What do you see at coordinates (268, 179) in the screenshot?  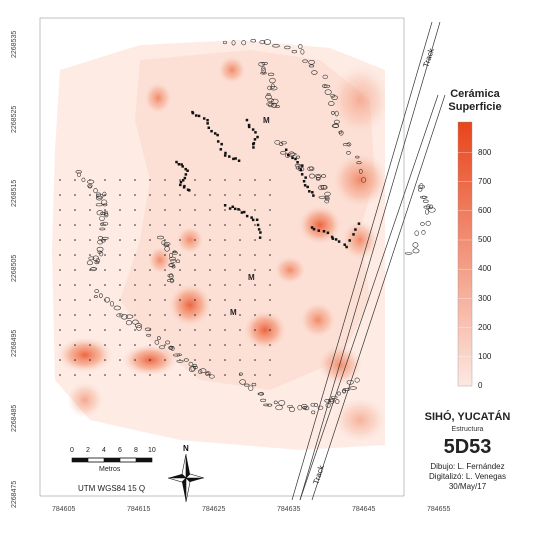 I see `structure-alignments` at bounding box center [268, 179].